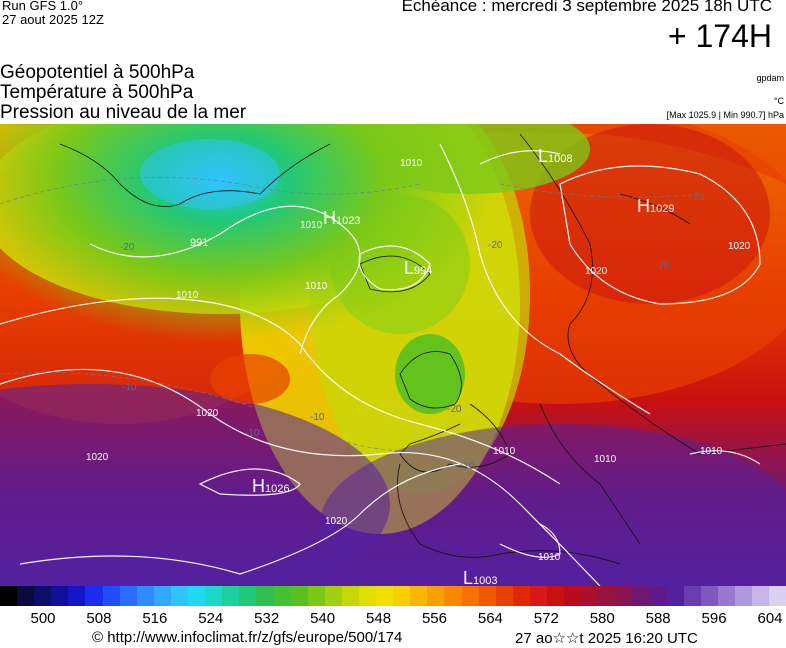 Image resolution: width=786 pixels, height=648 pixels. What do you see at coordinates (155, 618) in the screenshot?
I see `scale-tick-label: 516` at bounding box center [155, 618].